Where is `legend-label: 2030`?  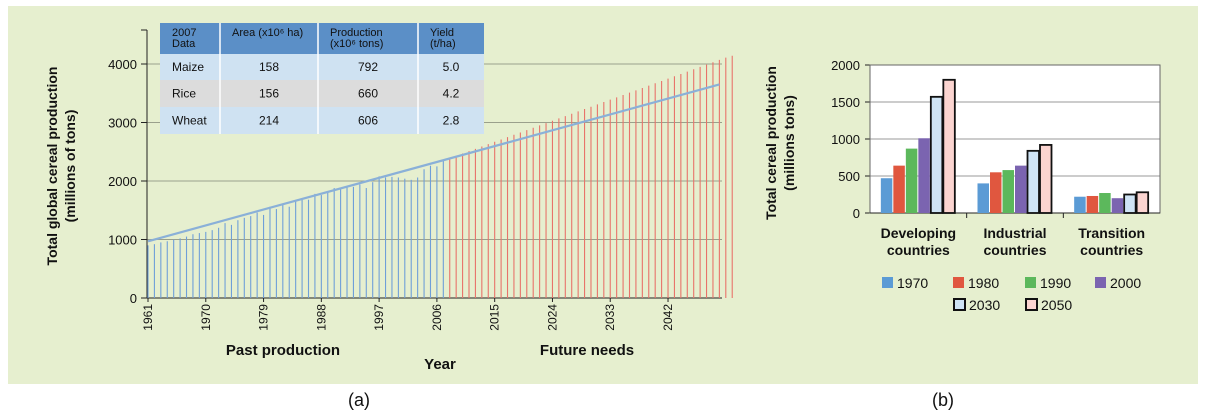
legend-label: 2030 is located at coordinates (984, 305).